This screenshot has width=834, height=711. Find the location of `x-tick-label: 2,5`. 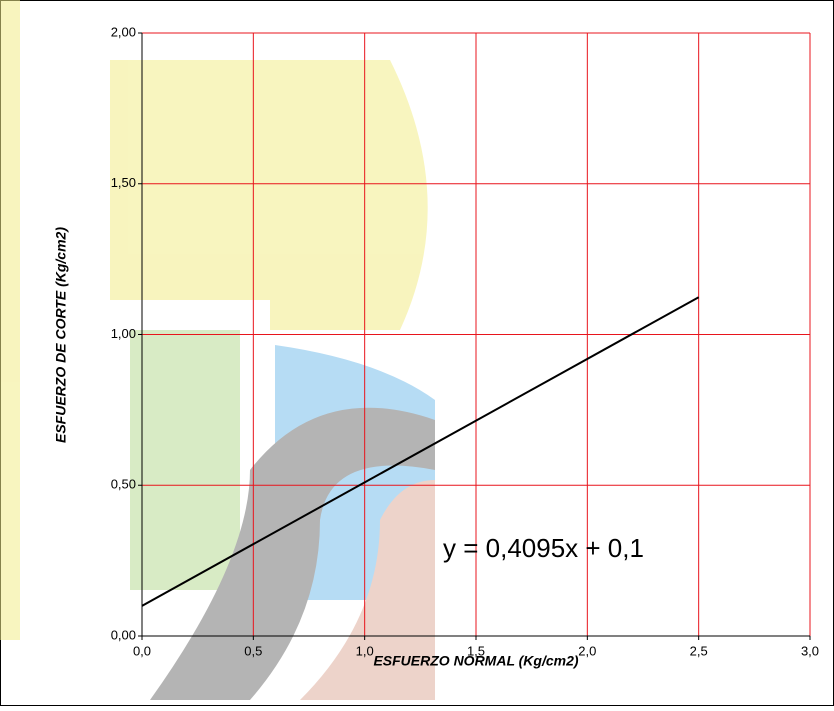

x-tick-label: 2,5 is located at coordinates (699, 650).